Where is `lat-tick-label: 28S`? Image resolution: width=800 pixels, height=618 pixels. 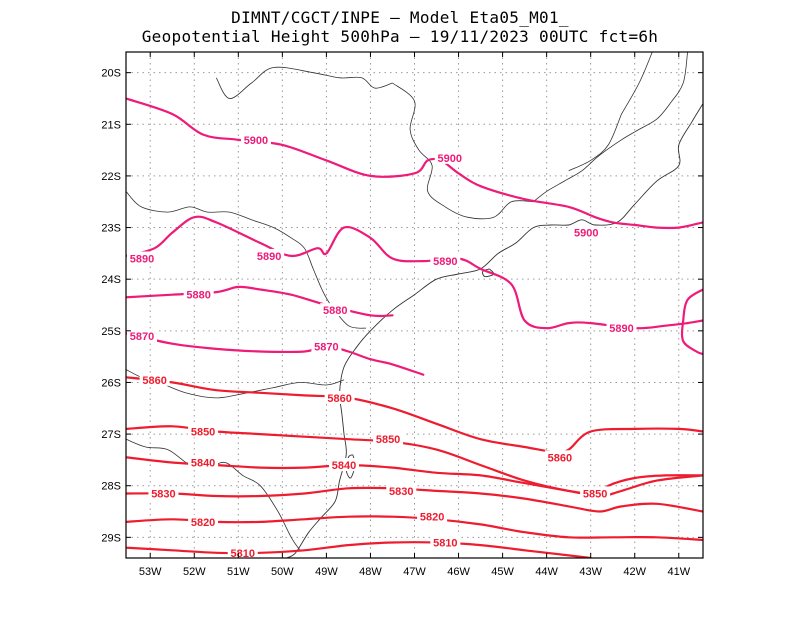
lat-tick-label: 28S is located at coordinates (111, 487).